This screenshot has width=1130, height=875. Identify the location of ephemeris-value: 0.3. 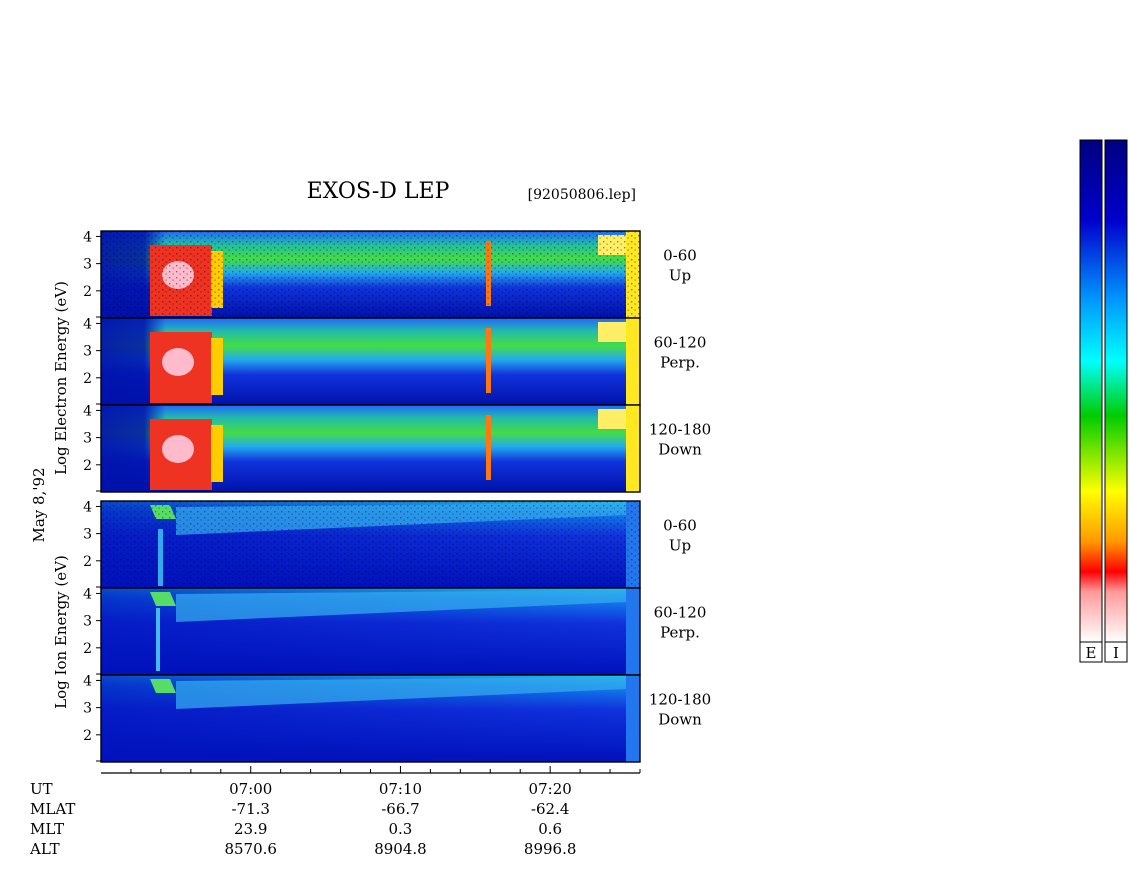
(401, 829).